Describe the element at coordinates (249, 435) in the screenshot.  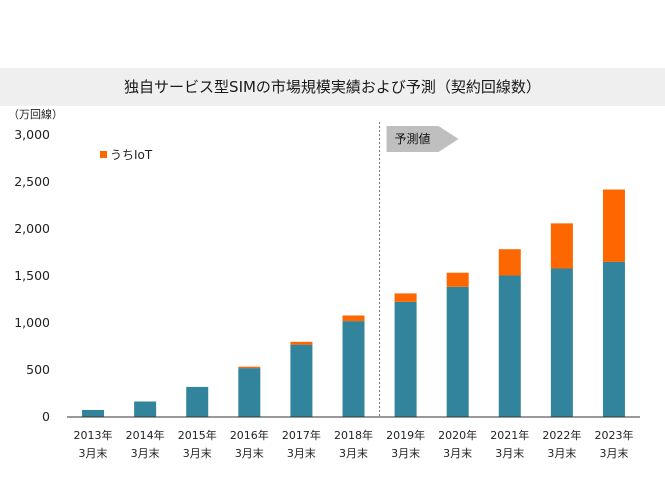
I see `x-tick-label-year: 2016年` at that location.